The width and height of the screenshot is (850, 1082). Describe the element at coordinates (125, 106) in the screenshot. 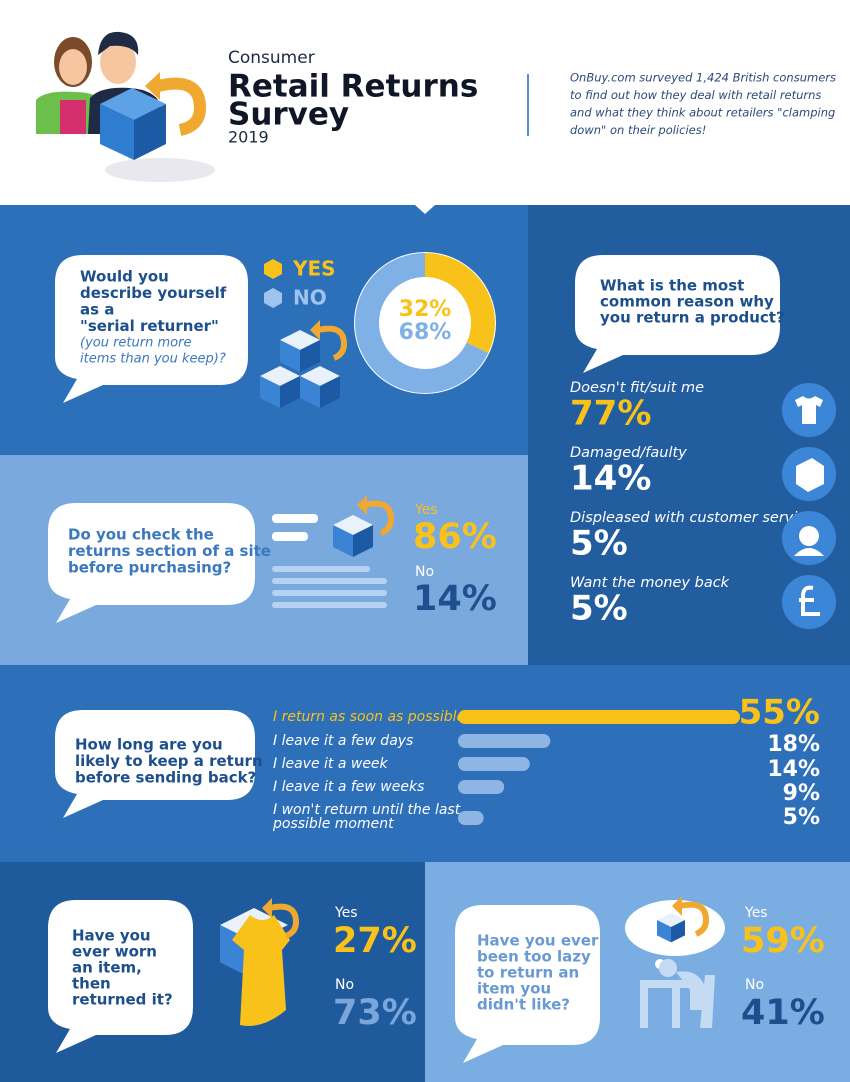

I see `header-illustration` at that location.